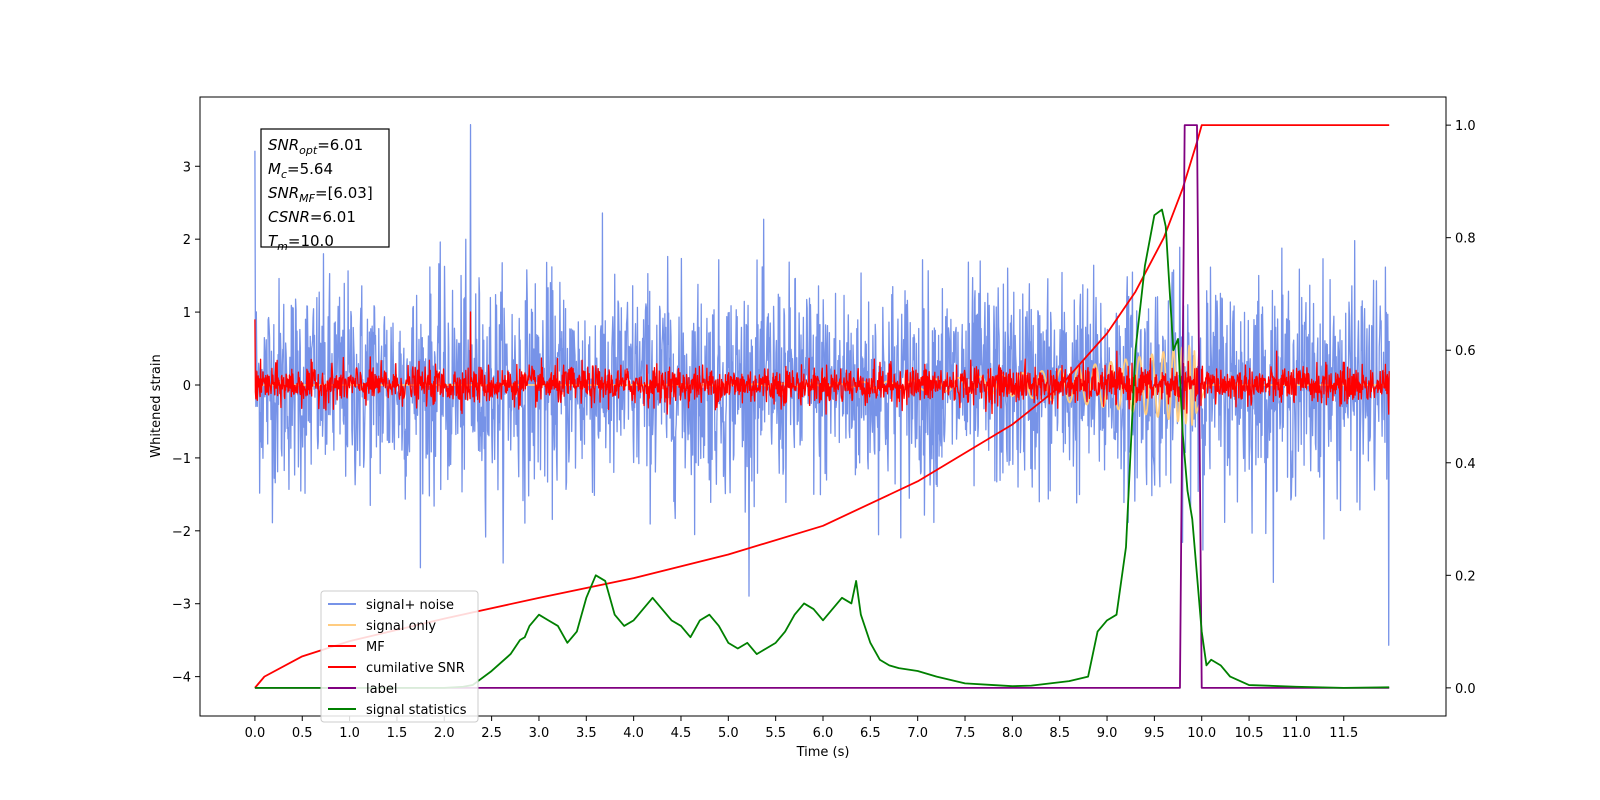 This screenshot has height=800, width=1600. I want to click on x-tick-label: 11.5, so click(1343, 733).